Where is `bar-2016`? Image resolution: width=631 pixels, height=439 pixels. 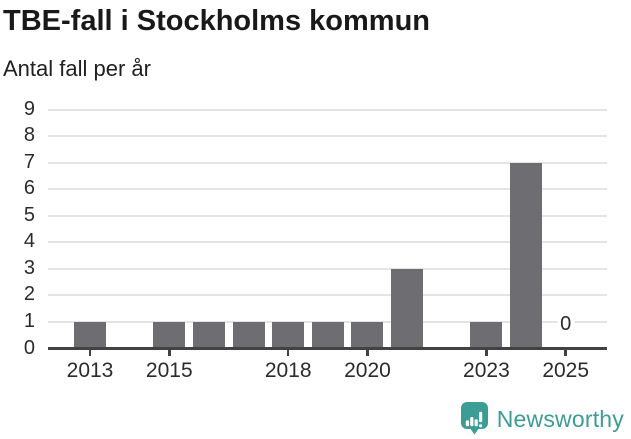
bar-2016 is located at coordinates (208, 335).